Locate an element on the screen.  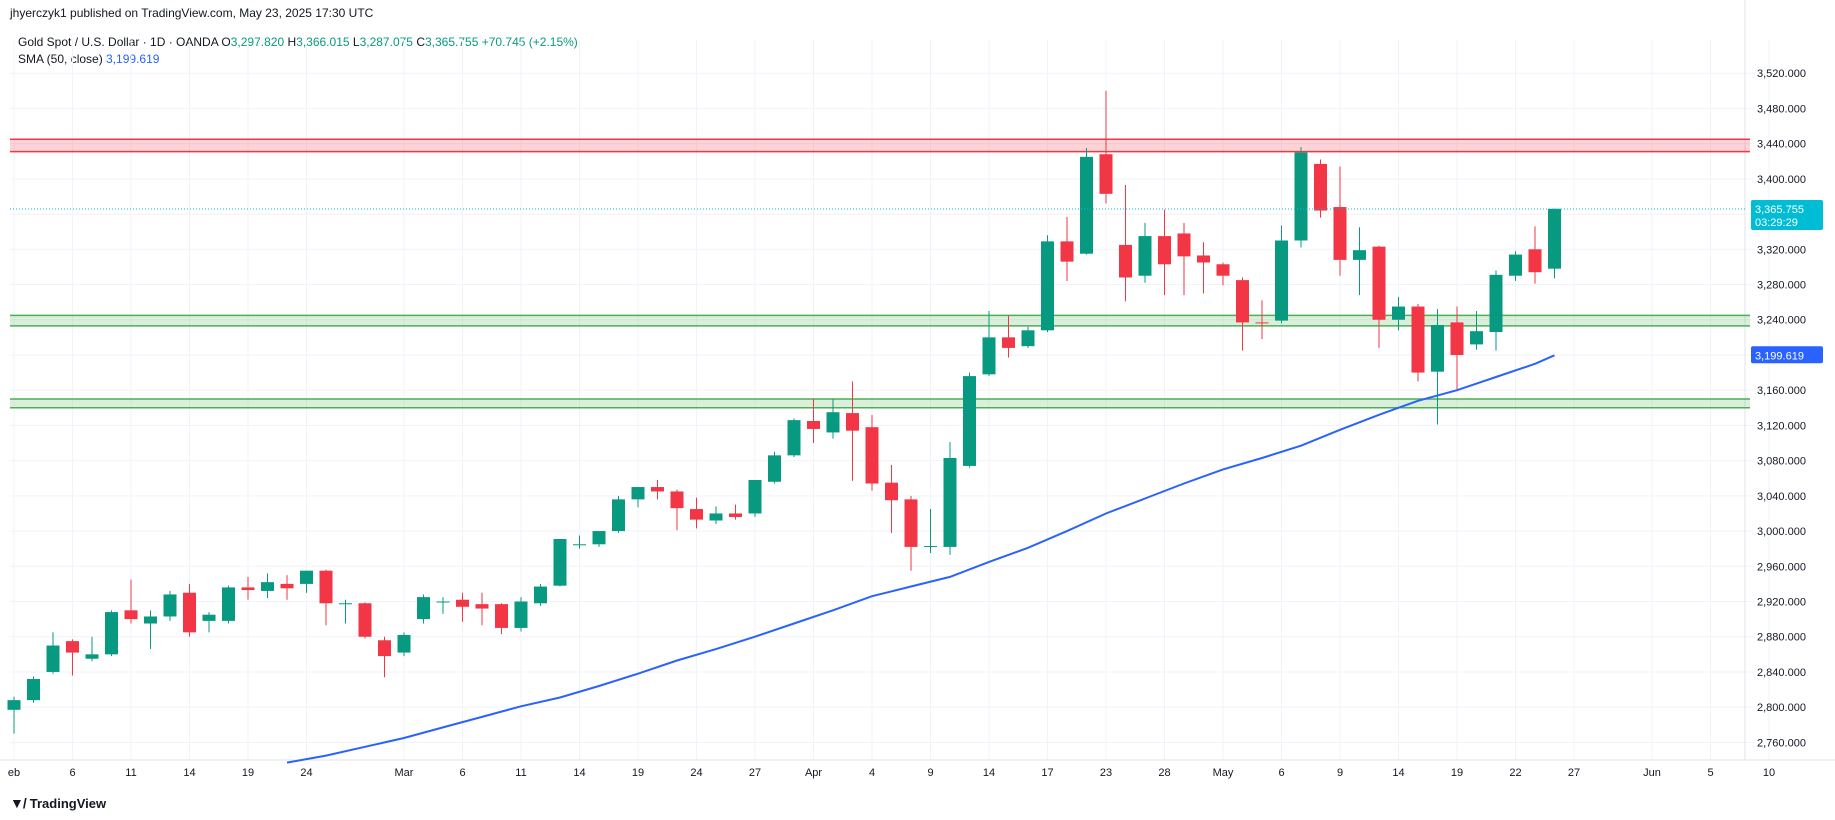
time-tick-label: 17 is located at coordinates (1047, 773).